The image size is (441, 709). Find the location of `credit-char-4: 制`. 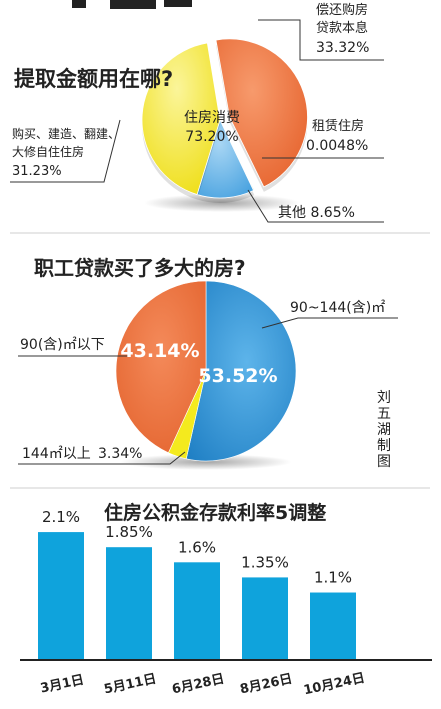

credit-char-4: 制 is located at coordinates (384, 446).